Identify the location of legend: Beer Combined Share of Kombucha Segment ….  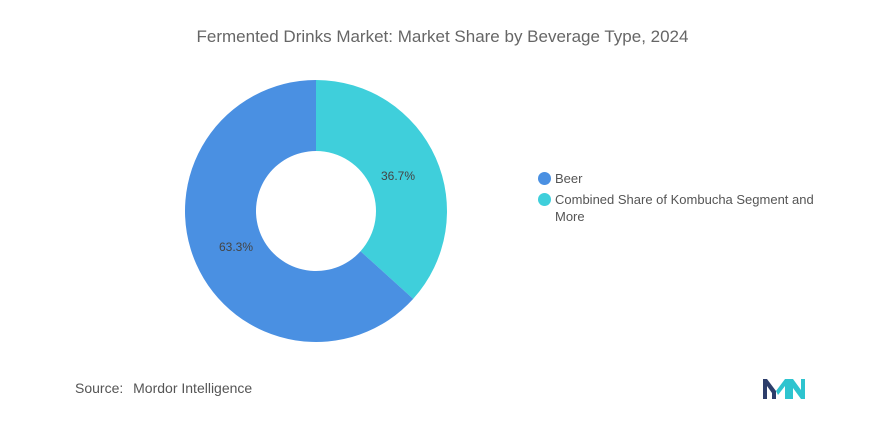
(698, 199).